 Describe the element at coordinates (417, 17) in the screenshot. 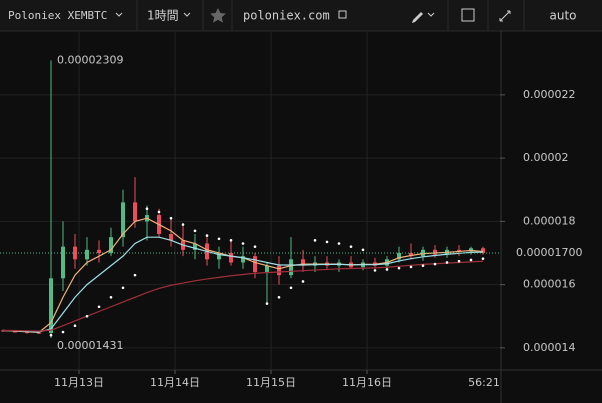

I see `pencil-icon` at that location.